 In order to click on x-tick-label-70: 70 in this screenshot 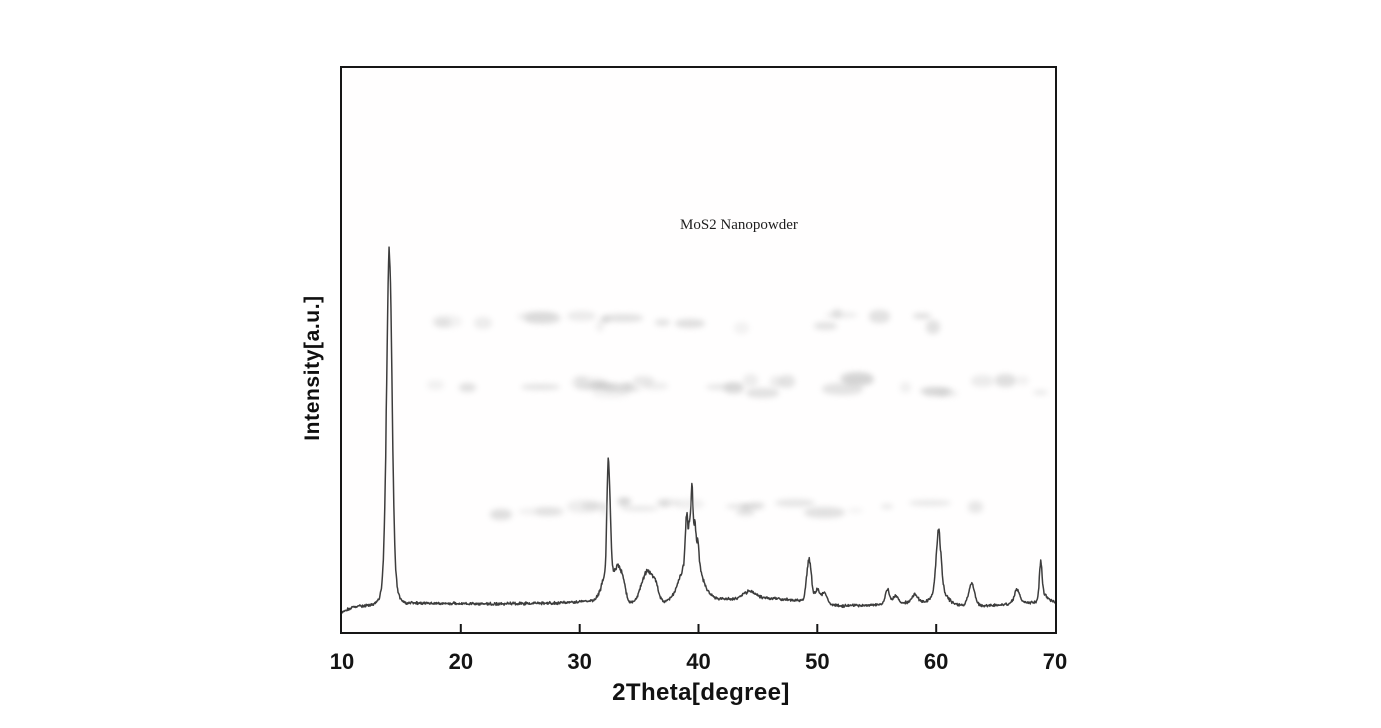, I will do `click(1055, 661)`.